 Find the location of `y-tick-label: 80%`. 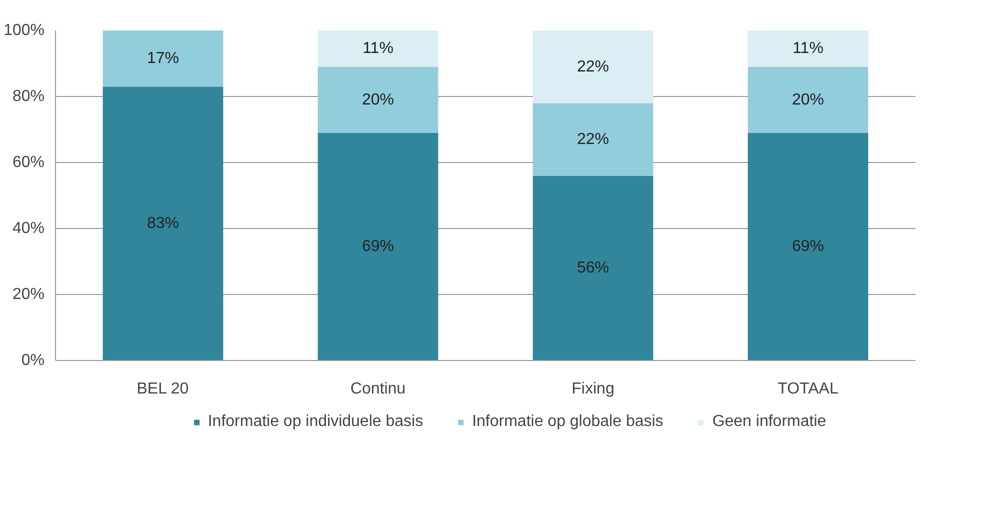

y-tick-label: 80% is located at coordinates (28, 96).